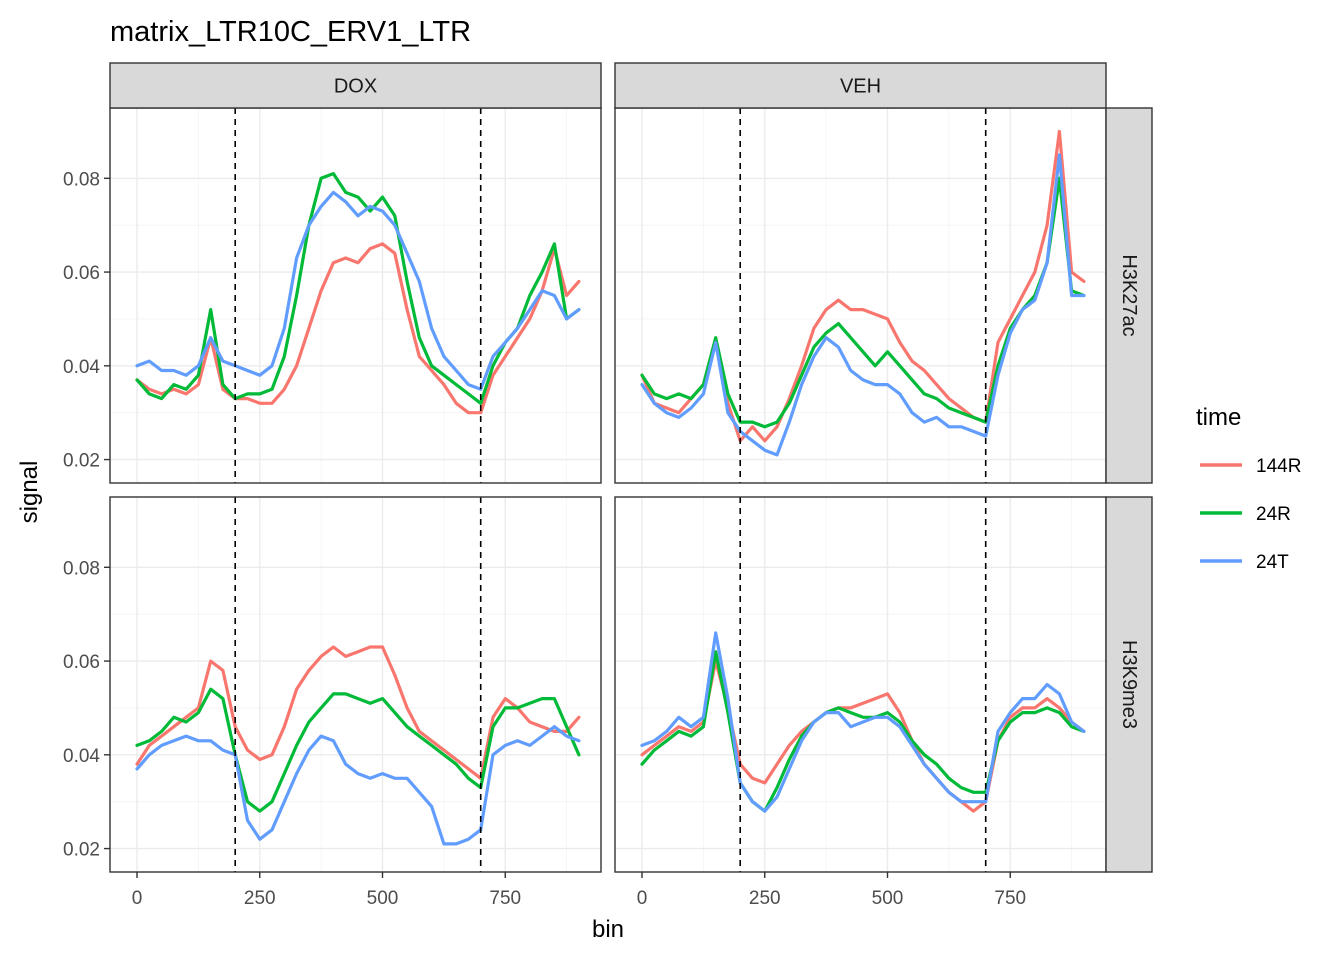  I want to click on x-axis-title: bin, so click(608, 929).